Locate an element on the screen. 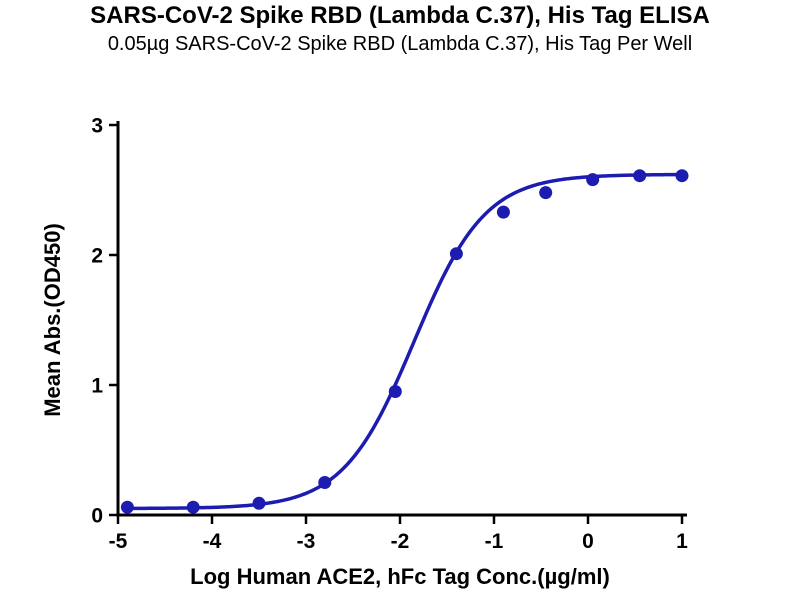 The image size is (800, 600). x-axis-title: Log Human ACE2, hFc Tag Conc.(µg/ml) is located at coordinates (400, 576).